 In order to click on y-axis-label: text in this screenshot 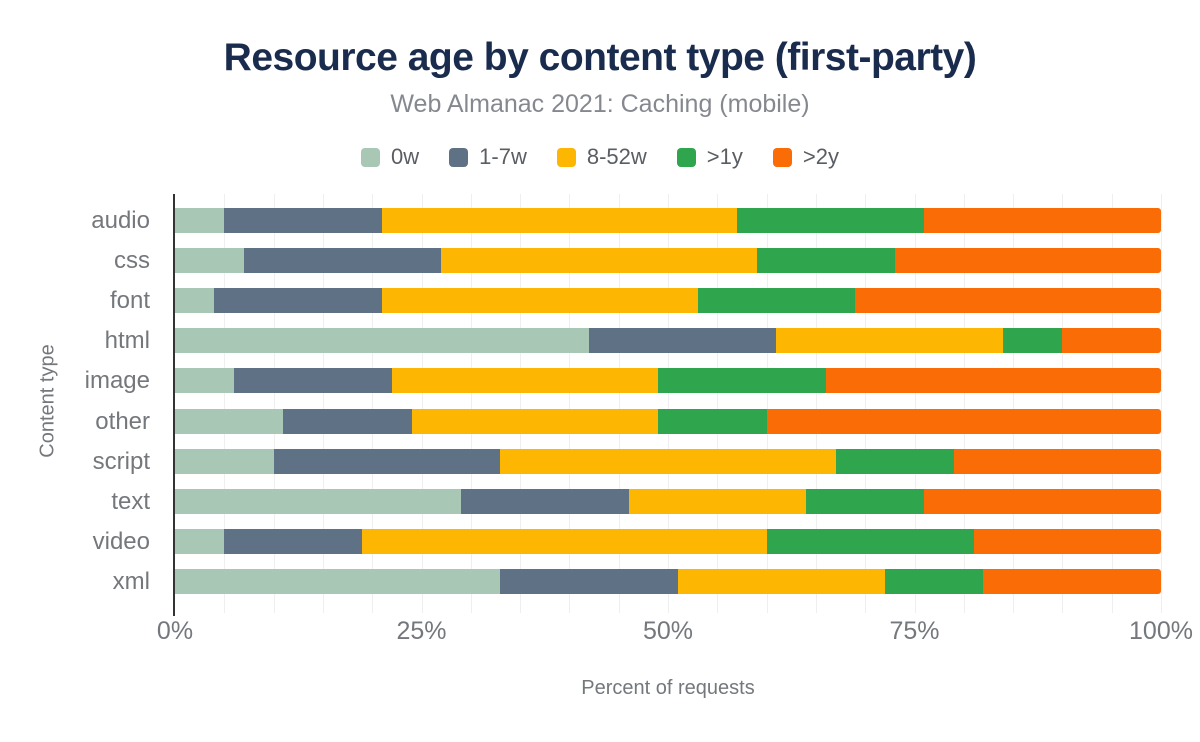, I will do `click(130, 501)`.